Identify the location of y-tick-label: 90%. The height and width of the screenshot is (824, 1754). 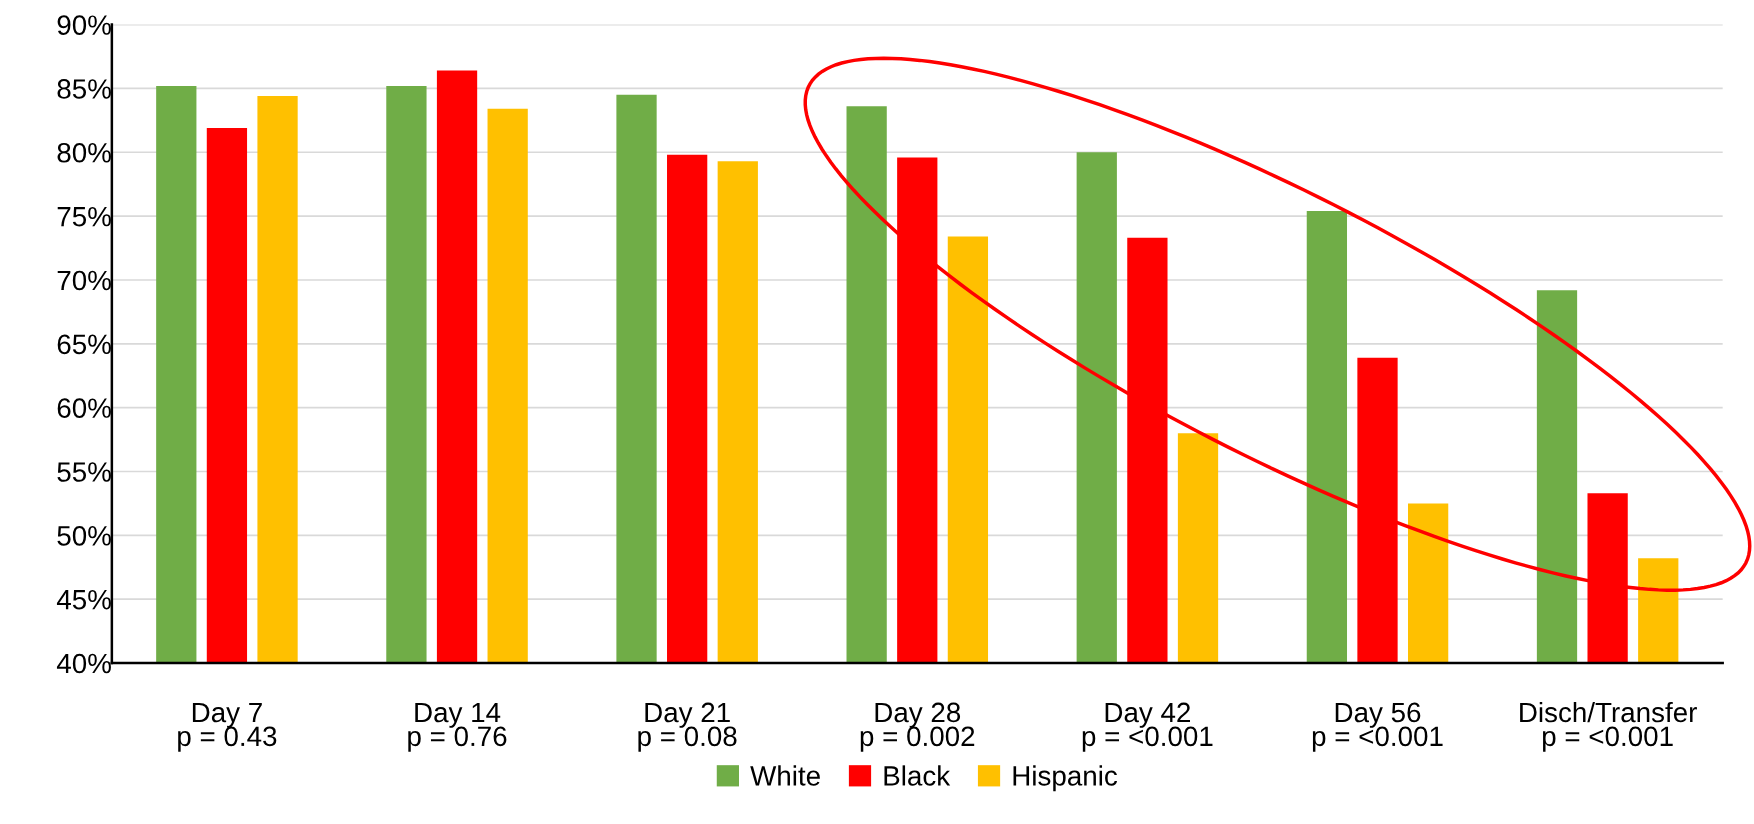
(84, 25).